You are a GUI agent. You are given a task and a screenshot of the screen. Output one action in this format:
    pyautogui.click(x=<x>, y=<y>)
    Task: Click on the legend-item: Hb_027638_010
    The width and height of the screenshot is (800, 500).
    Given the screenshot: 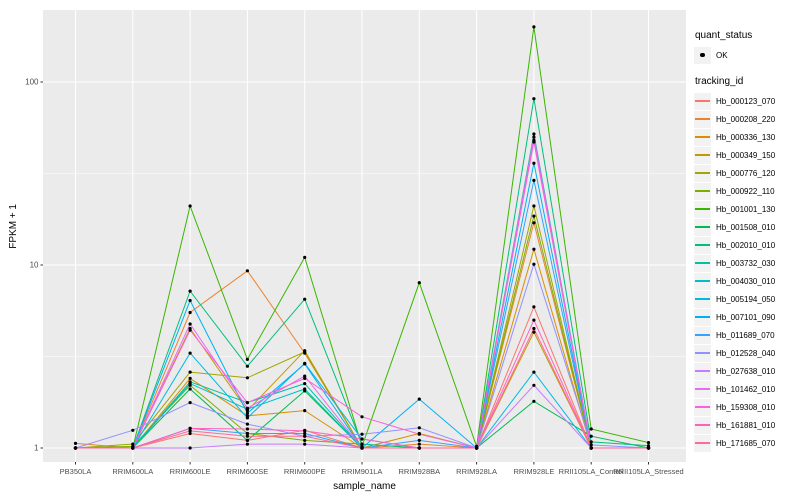 What is the action you would take?
    pyautogui.click(x=747, y=371)
    